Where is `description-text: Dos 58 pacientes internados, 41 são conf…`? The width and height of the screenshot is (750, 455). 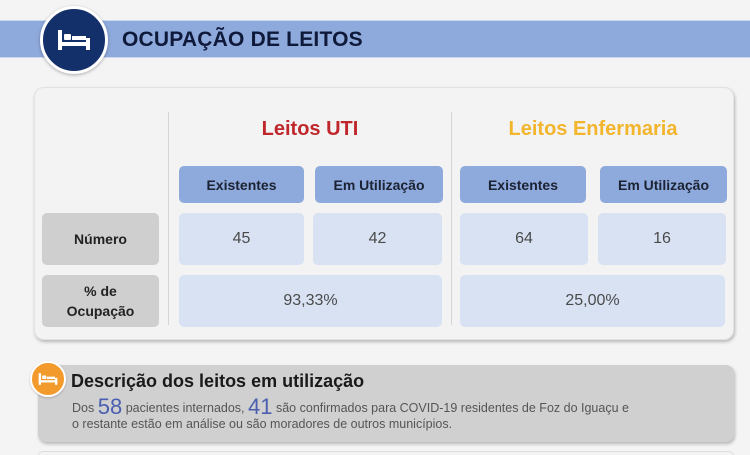
description-text: Dos 58 pacientes internados, 41 são conf… is located at coordinates (402, 414).